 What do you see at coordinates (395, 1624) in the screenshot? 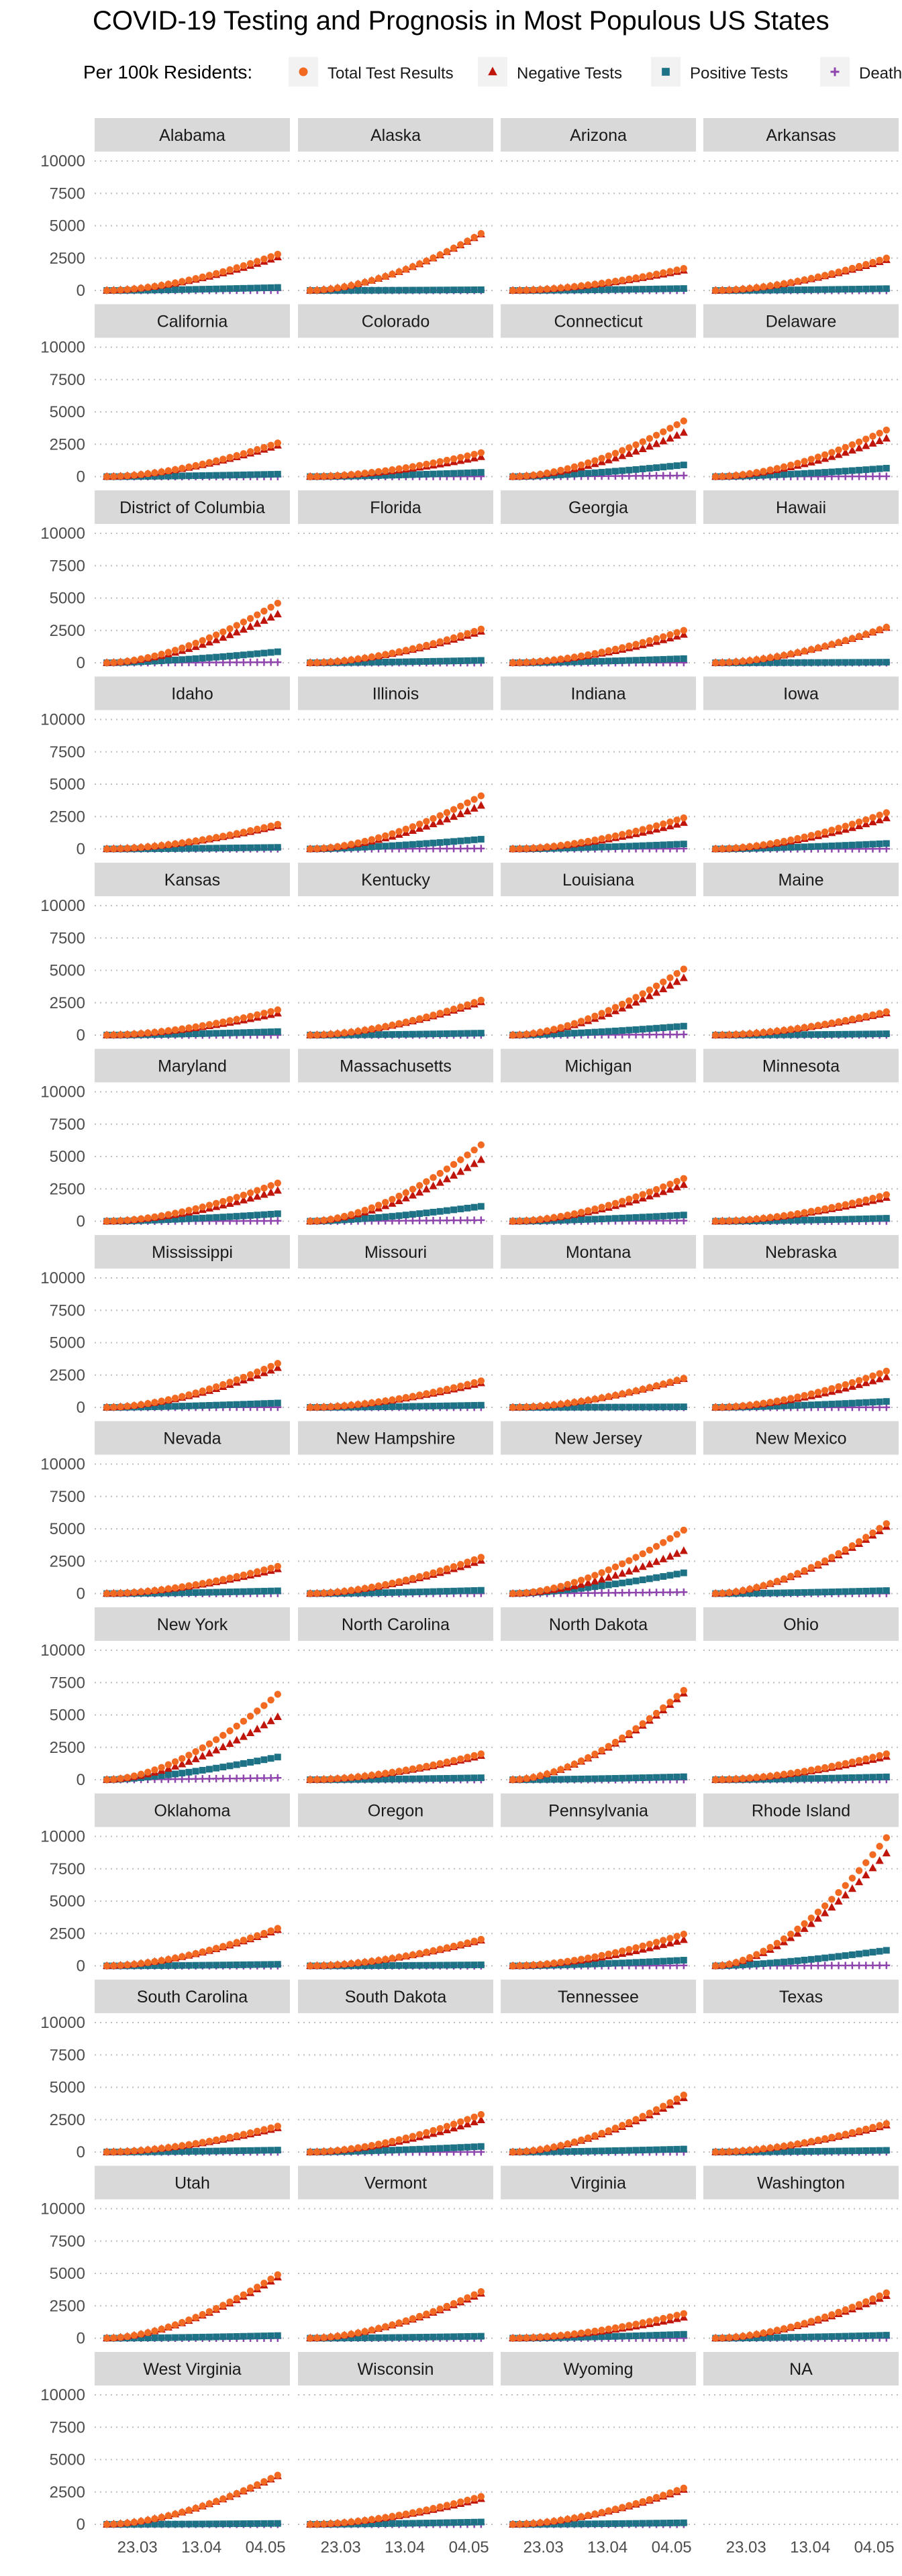
I see `facet-strip` at bounding box center [395, 1624].